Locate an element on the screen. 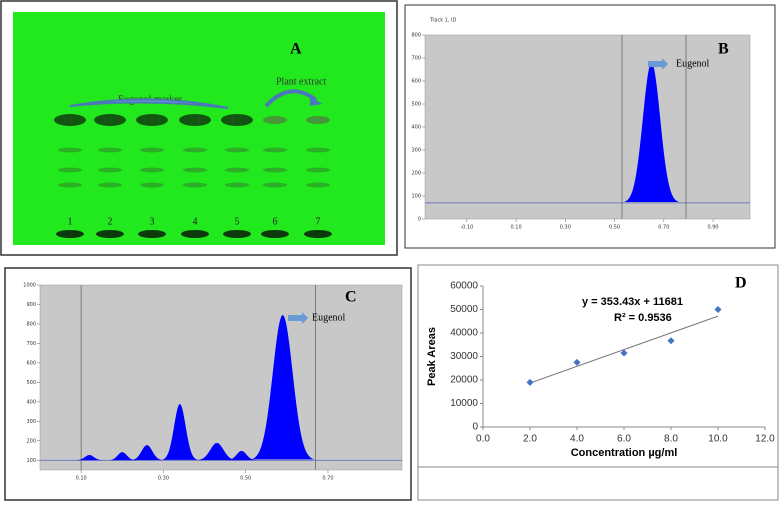 The width and height of the screenshot is (784, 505). x-tick-label: 6.0 is located at coordinates (624, 439).